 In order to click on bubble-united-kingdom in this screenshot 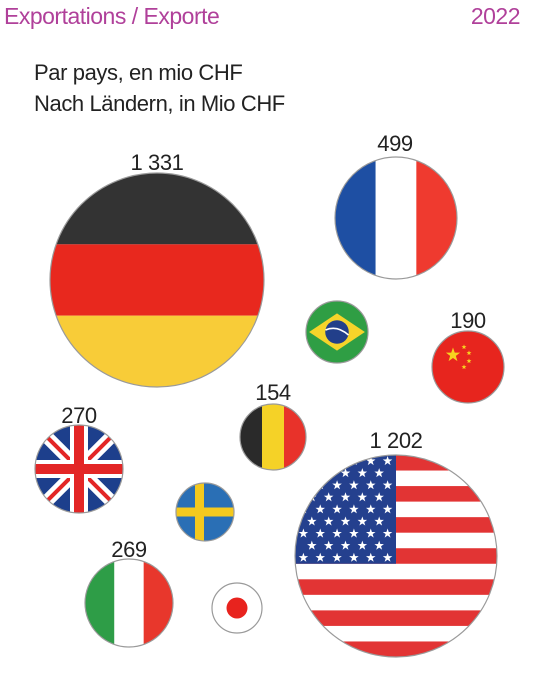, I will do `click(79, 469)`.